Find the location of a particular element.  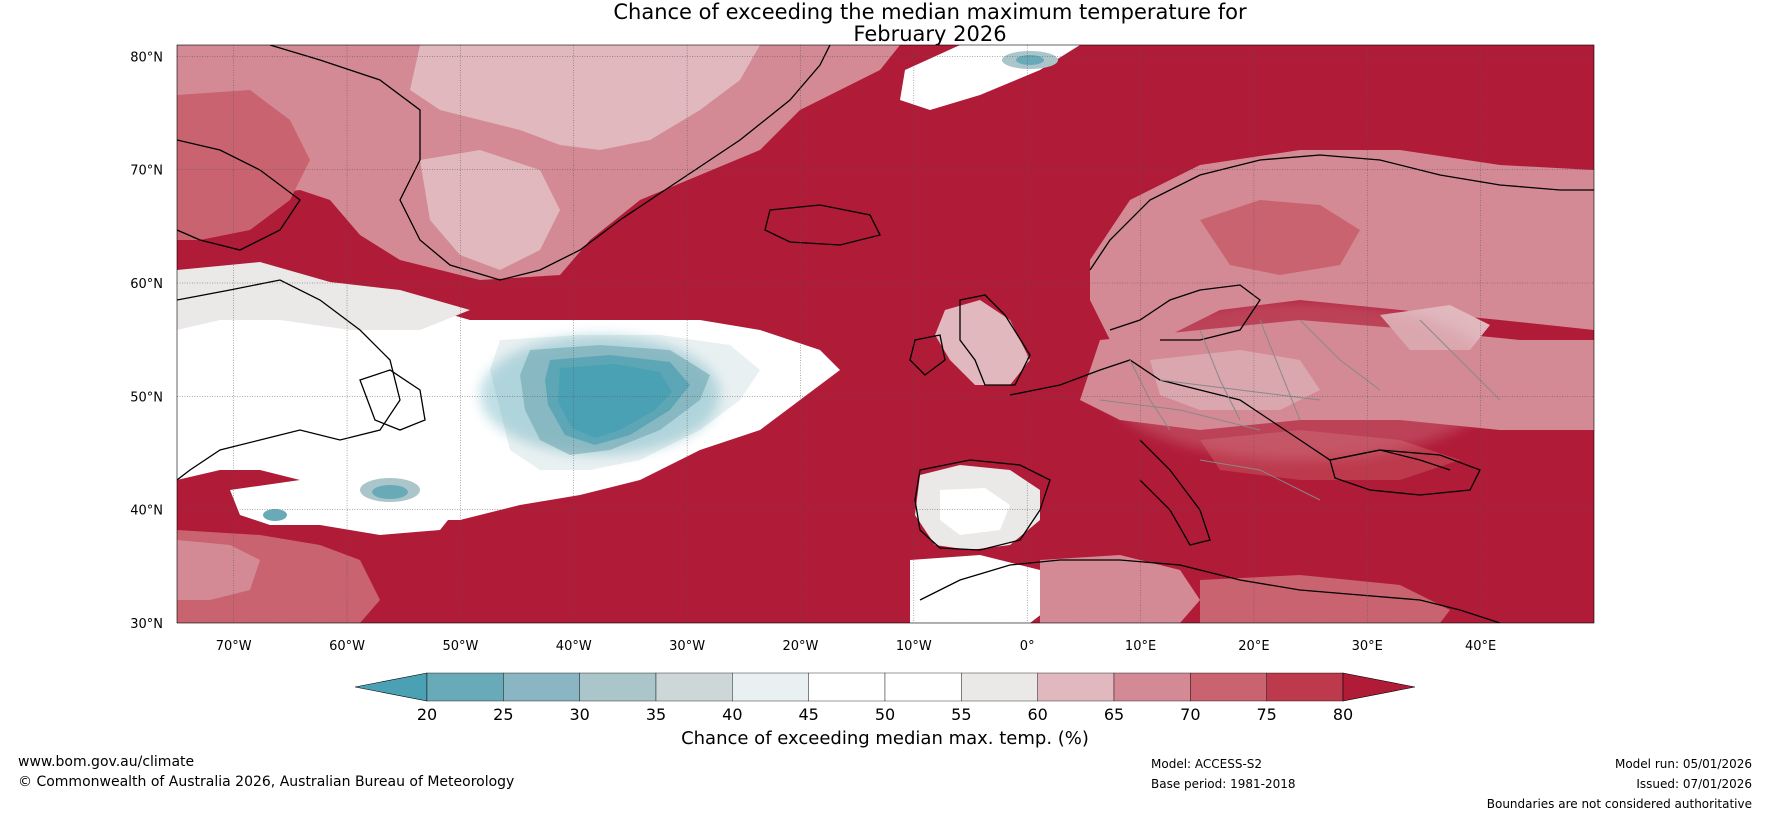

greenland-center is located at coordinates (490, 210).